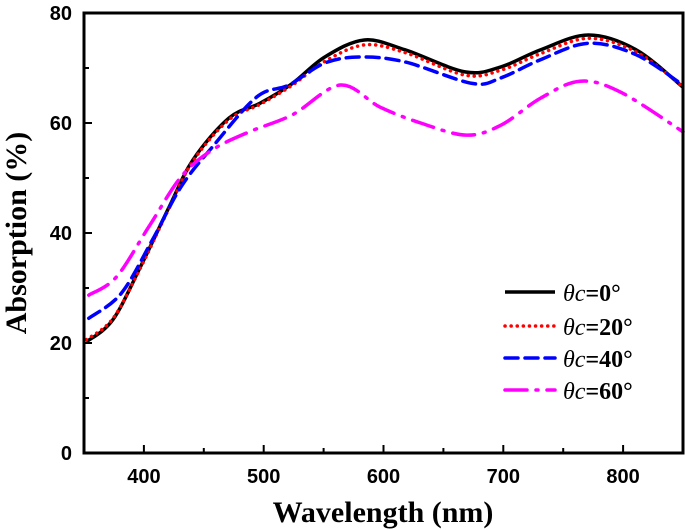 Image resolution: width=685 pixels, height=530 pixels. What do you see at coordinates (383, 512) in the screenshot?
I see `x-axis-label: Wavelength (nm)` at bounding box center [383, 512].